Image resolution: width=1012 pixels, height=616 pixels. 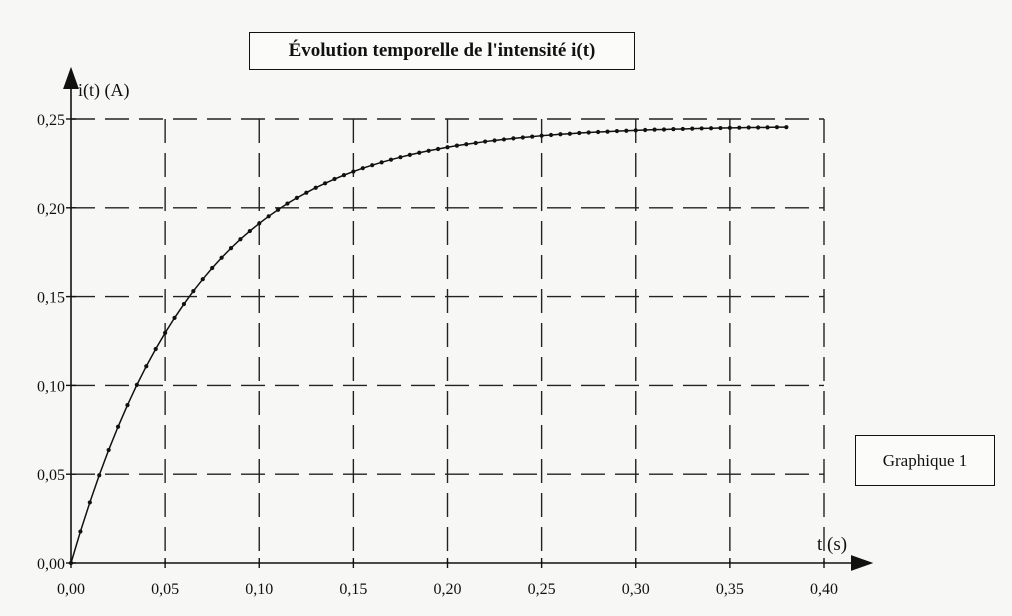 What do you see at coordinates (51, 475) in the screenshot?
I see `y-tick-label: 0,05` at bounding box center [51, 475].